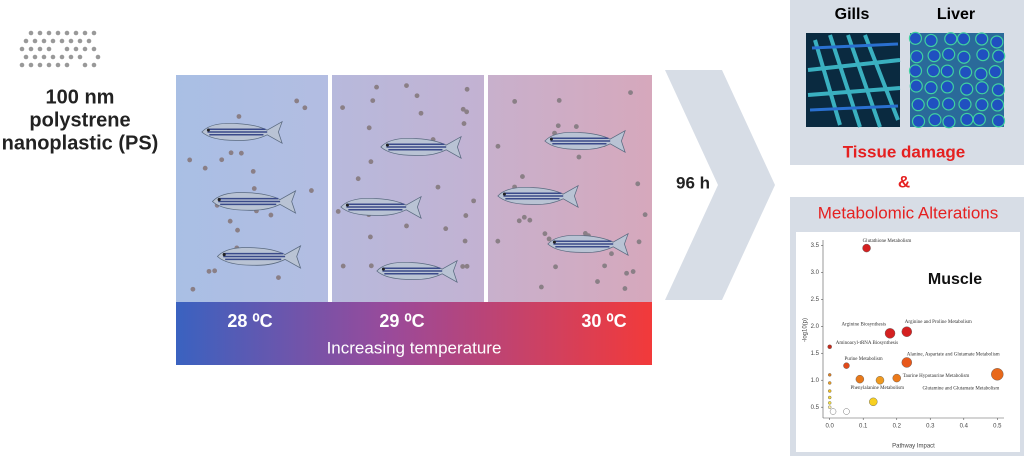  Describe the element at coordinates (603, 321) in the screenshot. I see `temperature-label: 30 ⁰C` at that location.